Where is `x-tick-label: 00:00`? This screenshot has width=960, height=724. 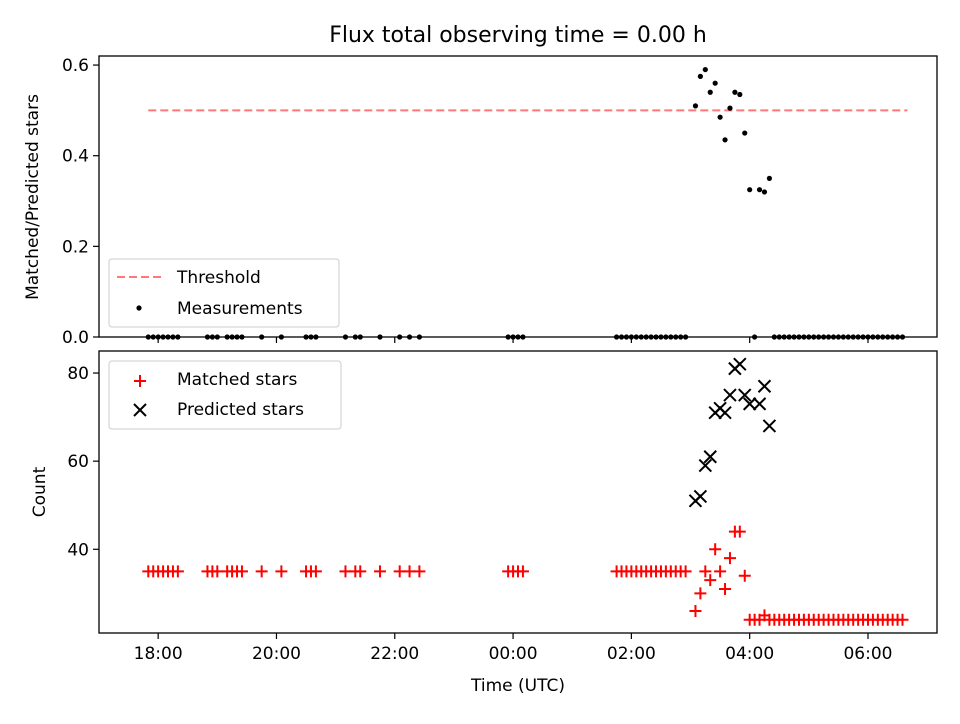
x-tick-label: 00:00 is located at coordinates (513, 654).